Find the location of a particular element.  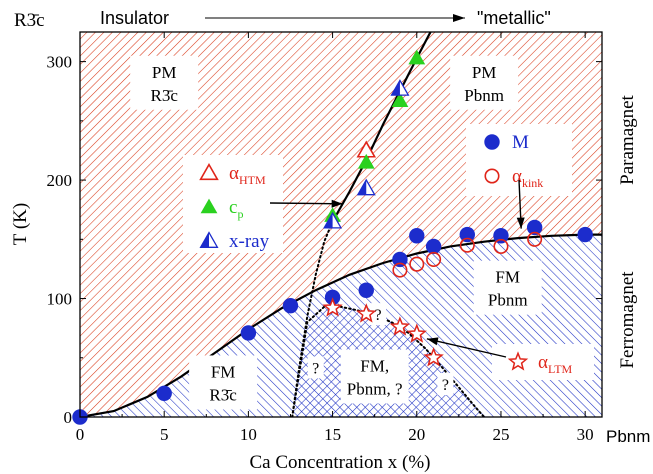

y-tick-label: 0 is located at coordinates (68, 417).